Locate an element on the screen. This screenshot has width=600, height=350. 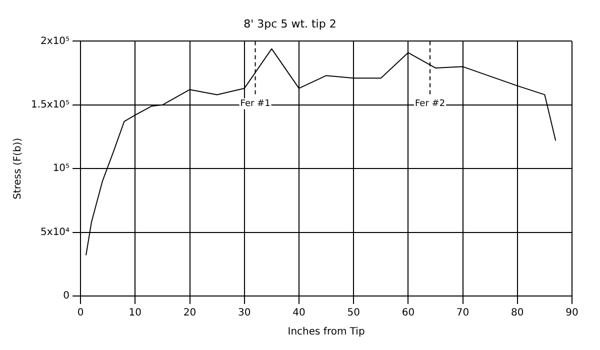
y-tick-label: 2x10⁵ is located at coordinates (55, 41).